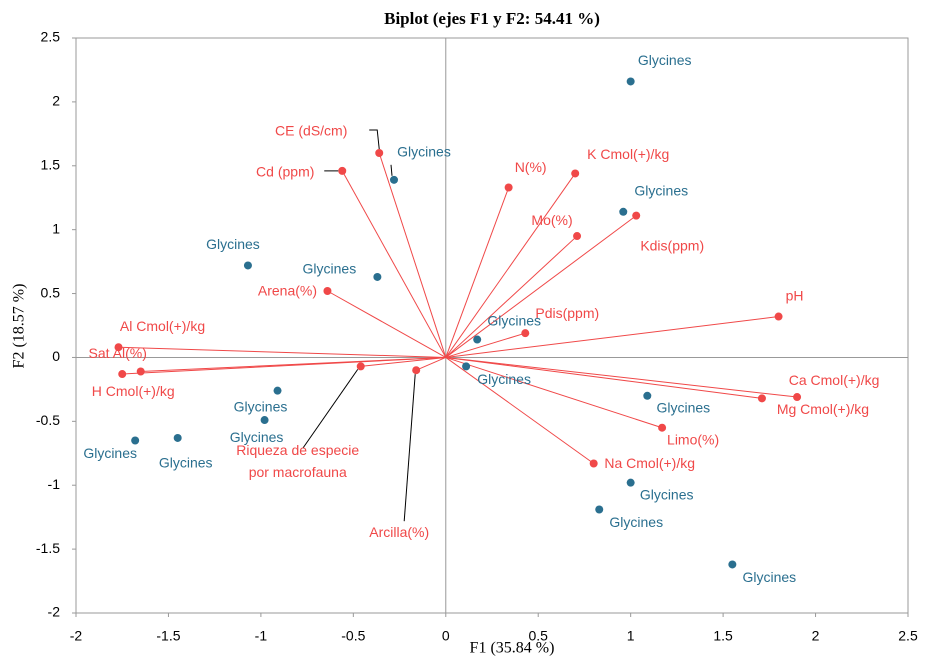  I want to click on x-tick-label: 1.5, so click(723, 636).